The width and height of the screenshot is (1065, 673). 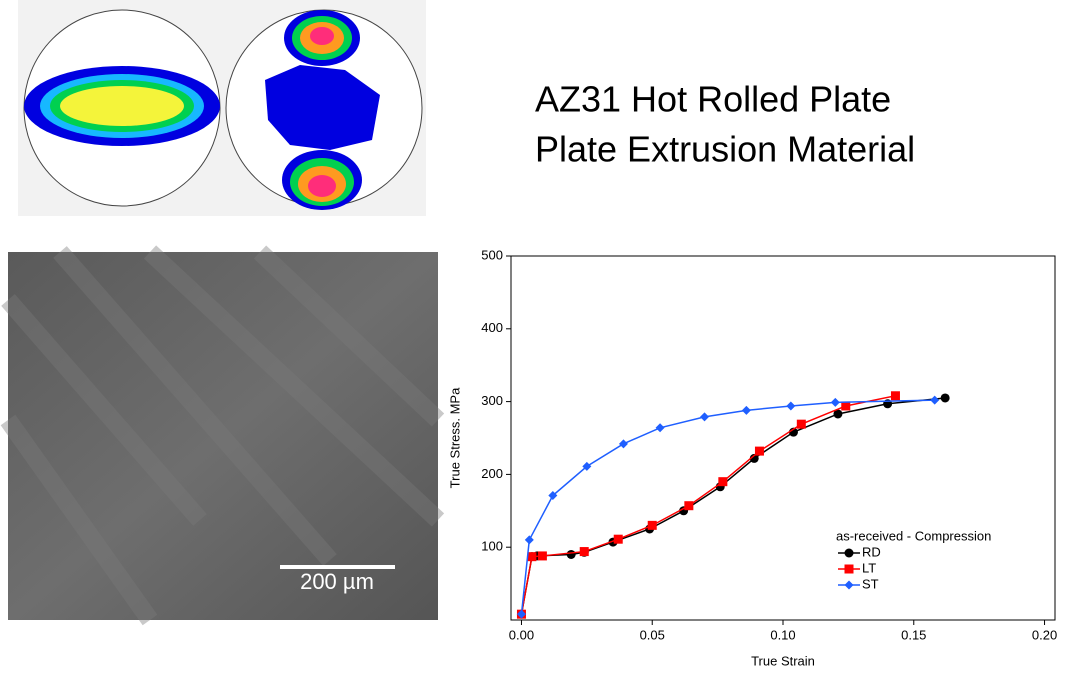 What do you see at coordinates (782, 634) in the screenshot?
I see `x-tick-label: 0.10` at bounding box center [782, 634].